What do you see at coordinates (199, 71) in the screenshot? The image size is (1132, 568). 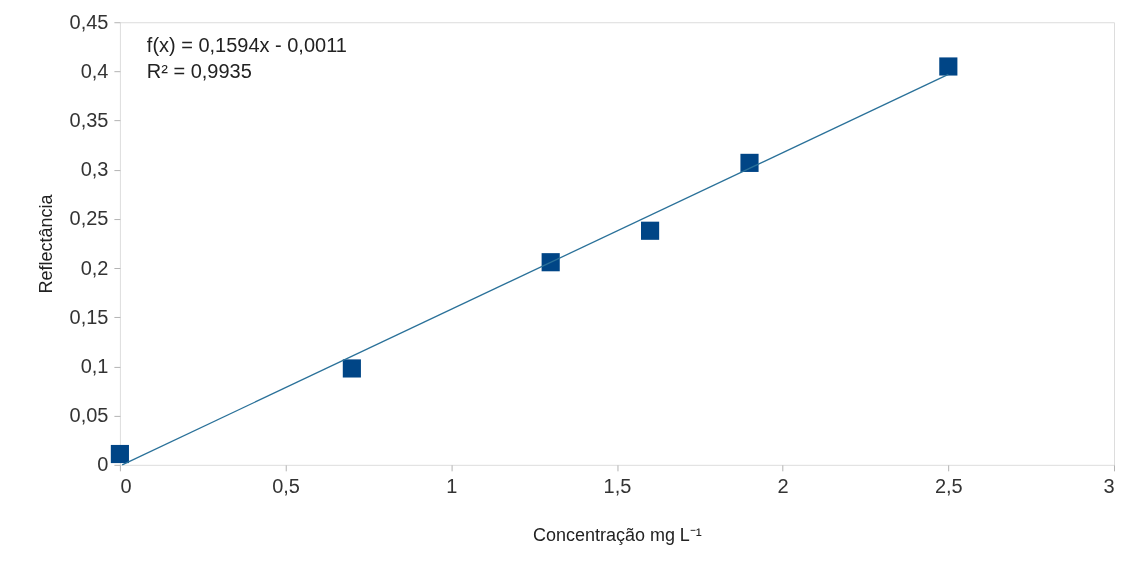 I see `annotation: R² = 0,9935` at bounding box center [199, 71].